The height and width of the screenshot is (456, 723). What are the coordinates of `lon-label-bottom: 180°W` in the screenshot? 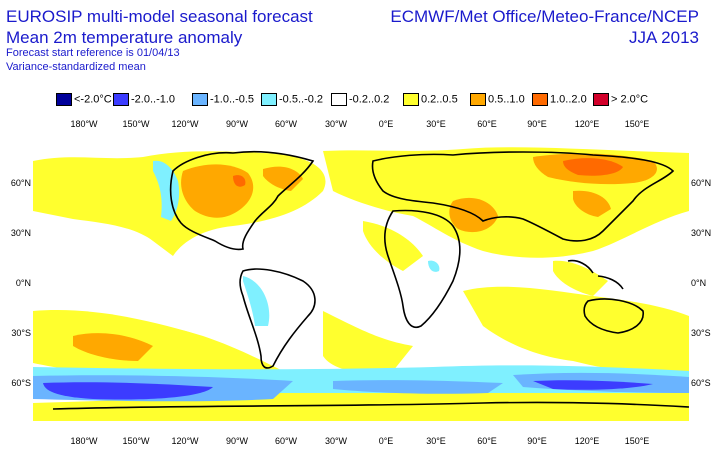 It's located at (84, 441).